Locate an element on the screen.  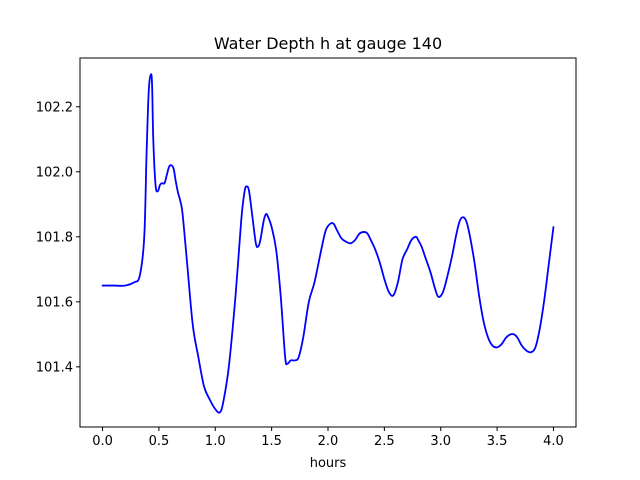
x-tick-label: 1.0 is located at coordinates (215, 441).